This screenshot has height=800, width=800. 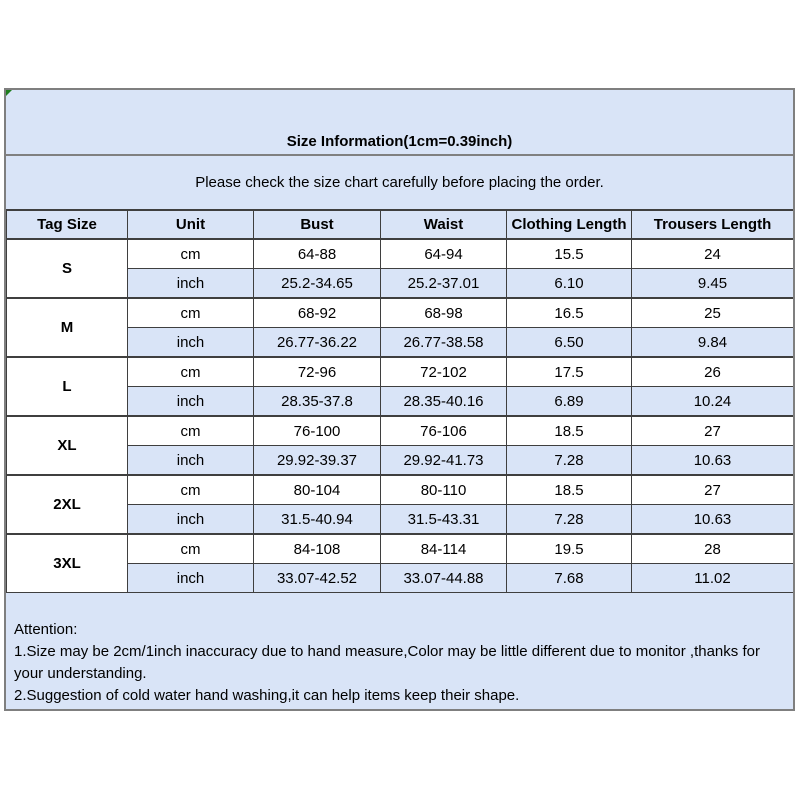 What do you see at coordinates (317, 371) in the screenshot?
I see `bust-cell: 72-96` at bounding box center [317, 371].